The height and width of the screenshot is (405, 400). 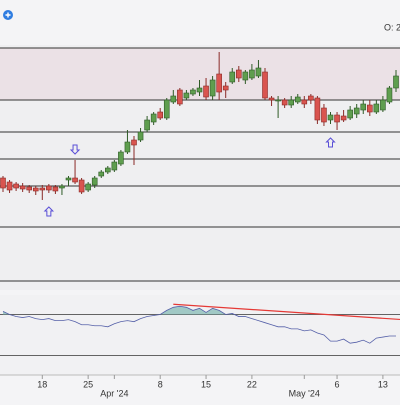 I want to click on x-tick-label: 25, so click(x=88, y=384).